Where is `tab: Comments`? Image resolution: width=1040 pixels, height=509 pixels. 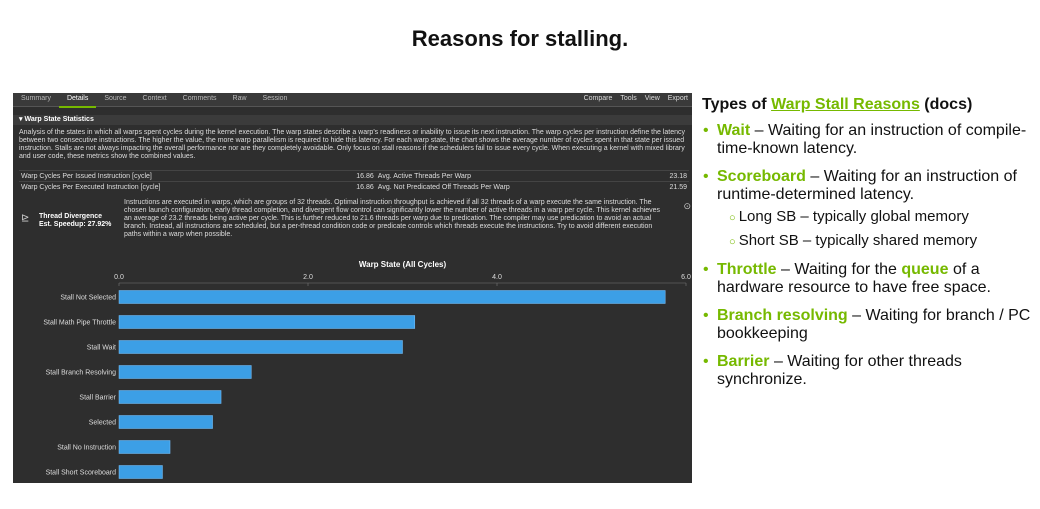 tab: Comments is located at coordinates (199, 98).